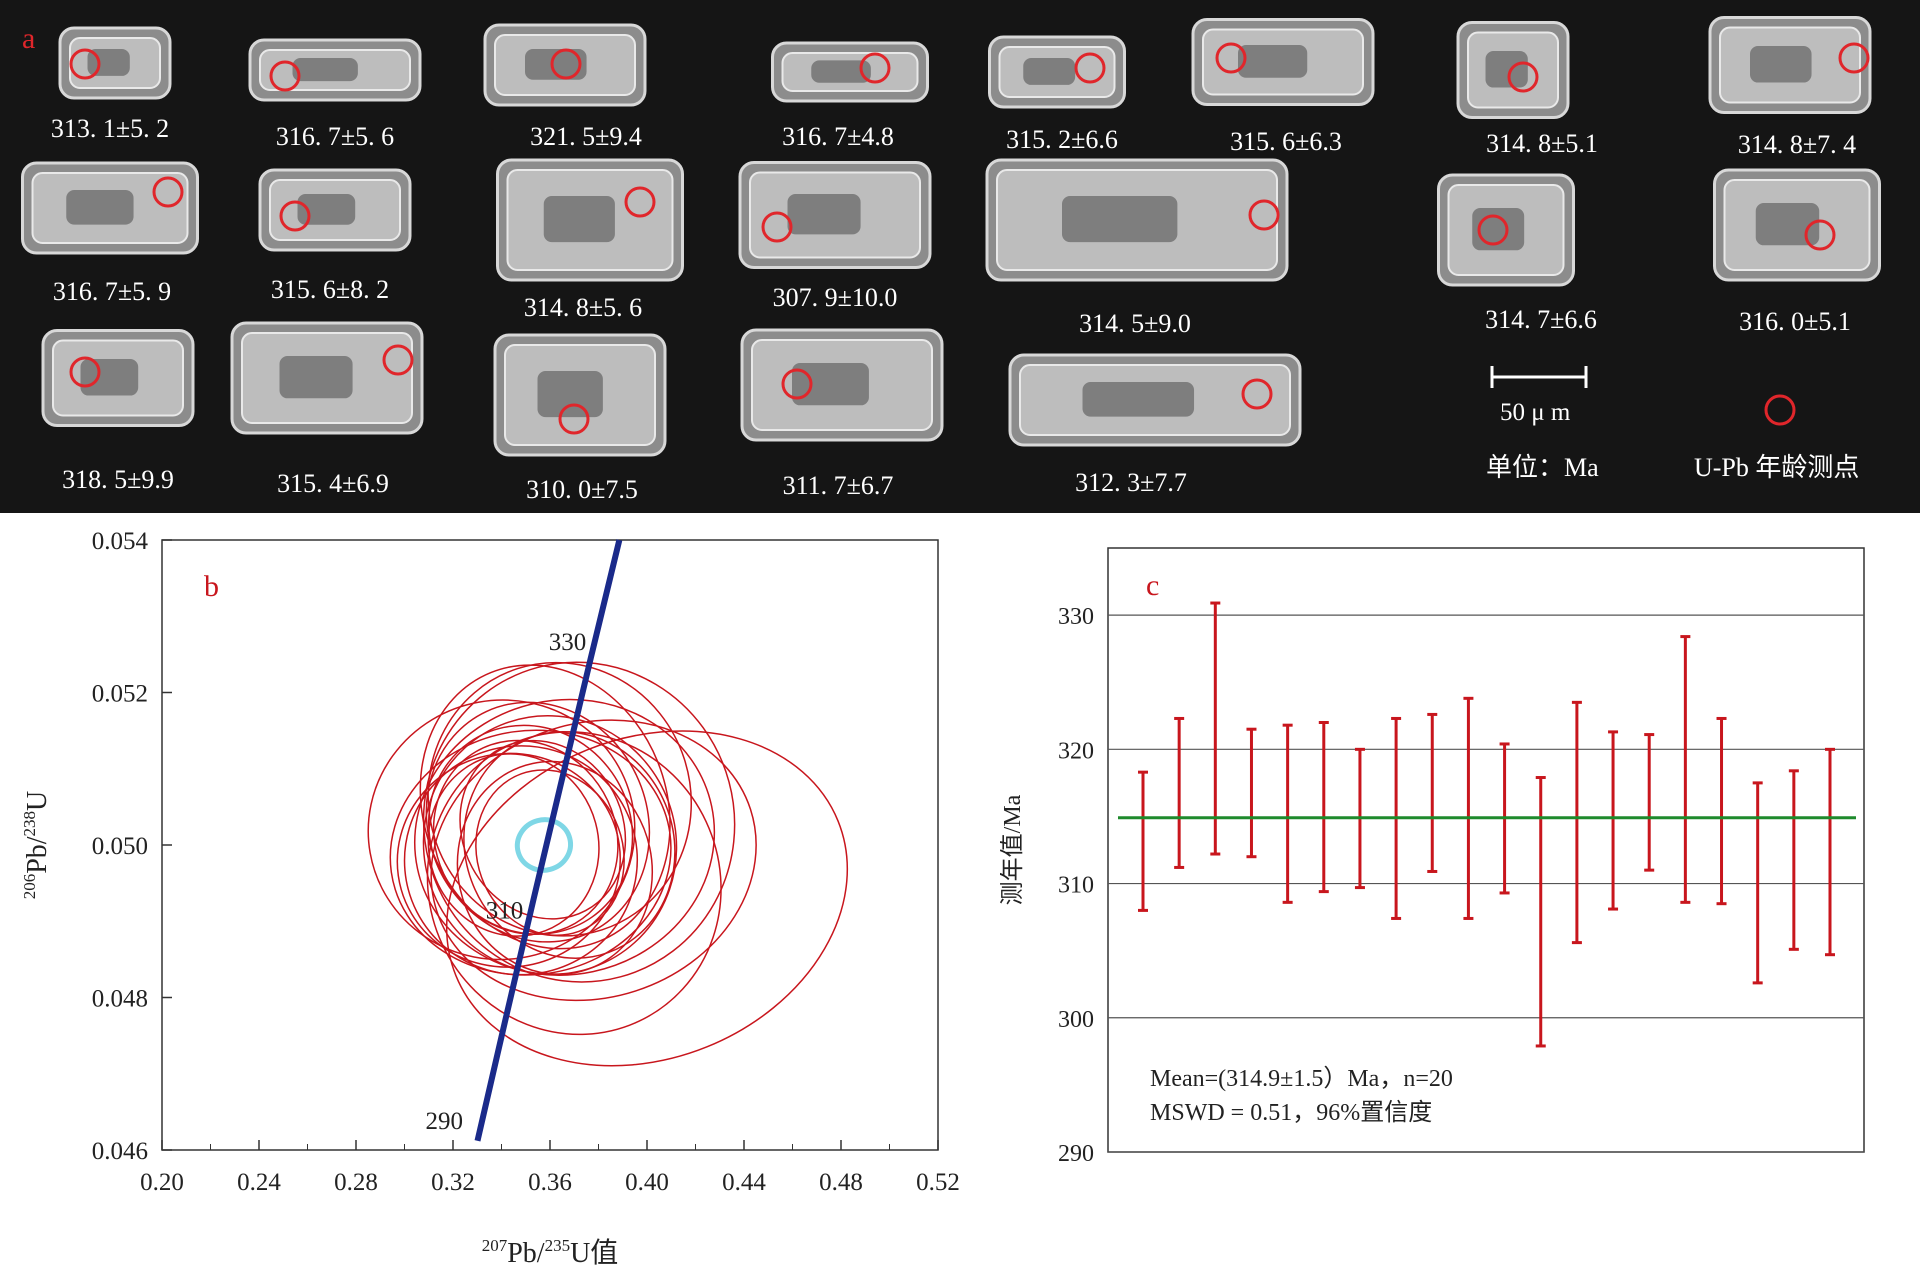 This screenshot has width=1920, height=1277. Describe the element at coordinates (110, 233) in the screenshot. I see `zircon-grain: 316. 7±5. 9` at that location.